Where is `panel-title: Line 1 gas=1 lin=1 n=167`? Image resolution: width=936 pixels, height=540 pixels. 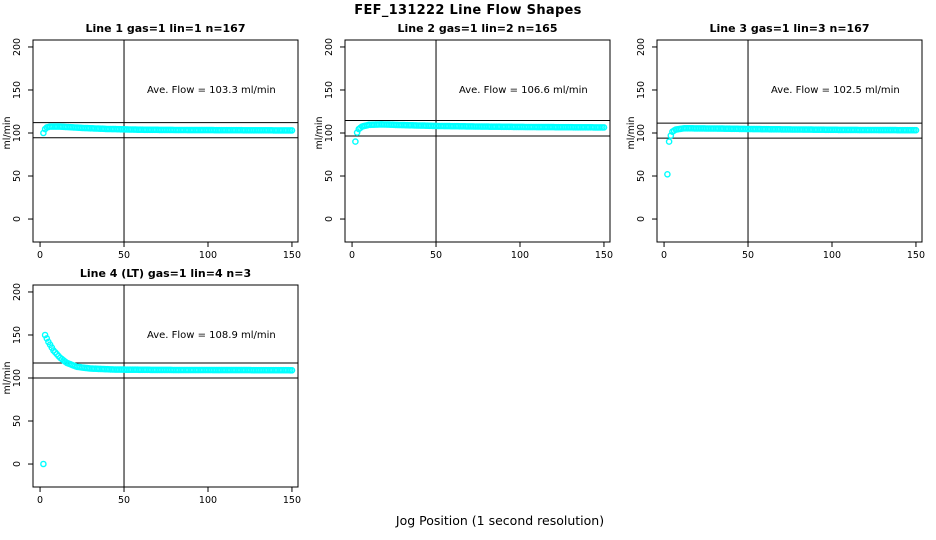
panel-title: Line 1 gas=1 lin=1 n=167 is located at coordinates (165, 28).